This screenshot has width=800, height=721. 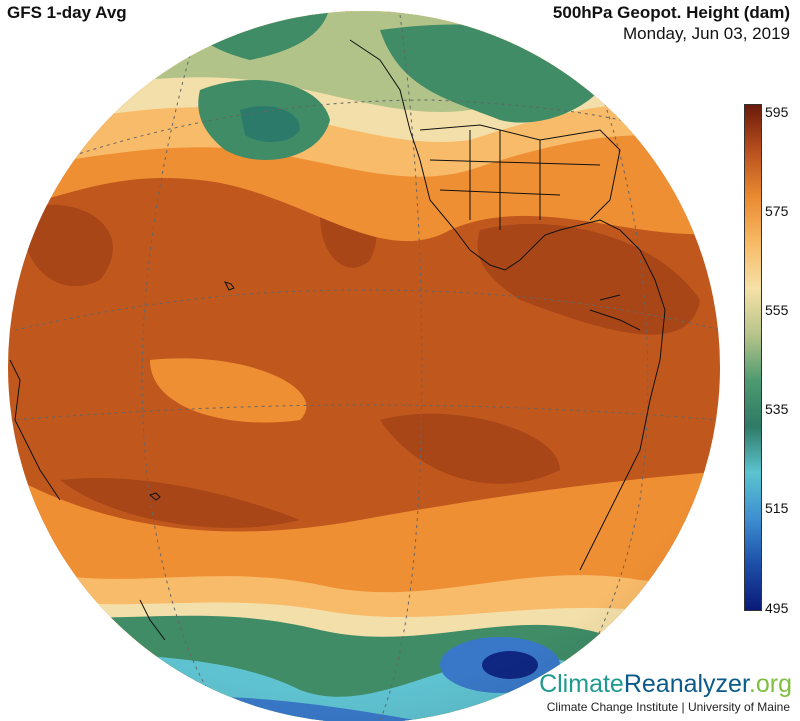 What do you see at coordinates (777, 409) in the screenshot?
I see `colorbar-tick: 535` at bounding box center [777, 409].